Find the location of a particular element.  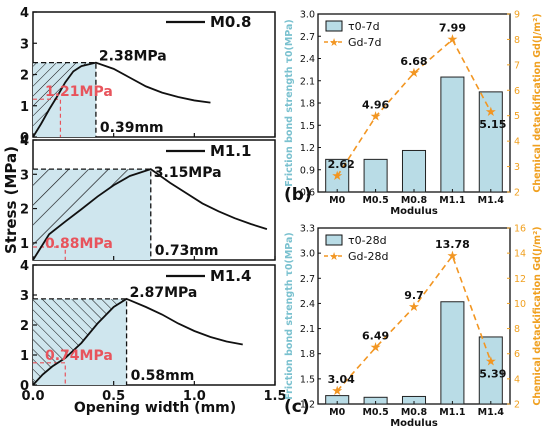

friction-stress-label: 0.88MPa is located at coordinates (79, 244).